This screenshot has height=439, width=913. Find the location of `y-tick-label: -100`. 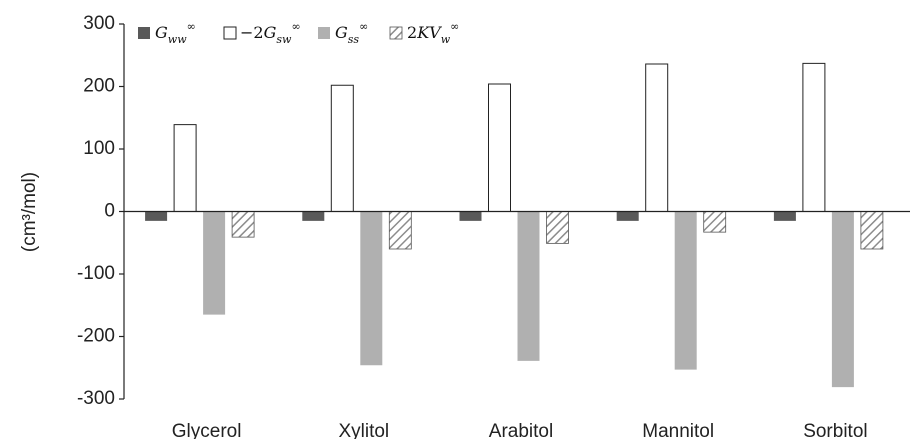

y-tick-label: -100 is located at coordinates (96, 273).